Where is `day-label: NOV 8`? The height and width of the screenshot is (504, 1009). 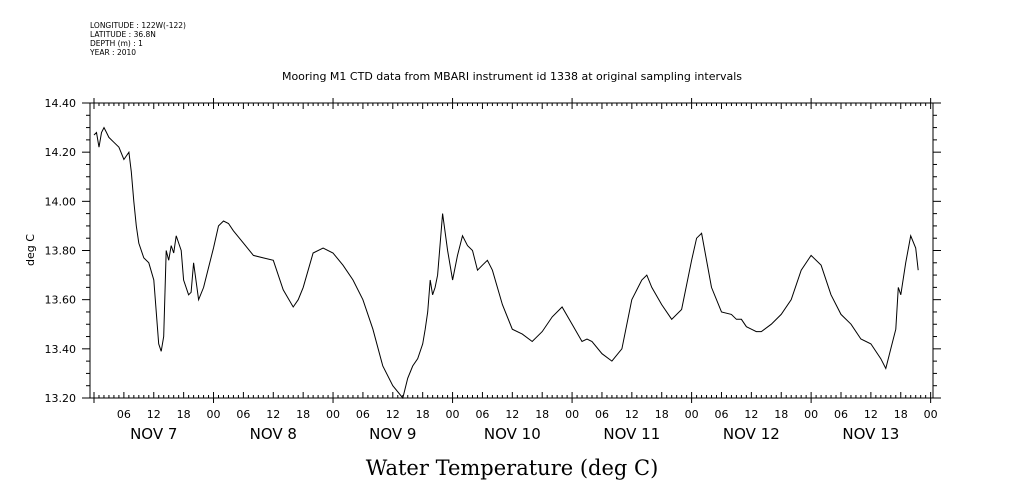
day-label: NOV 8 is located at coordinates (273, 434).